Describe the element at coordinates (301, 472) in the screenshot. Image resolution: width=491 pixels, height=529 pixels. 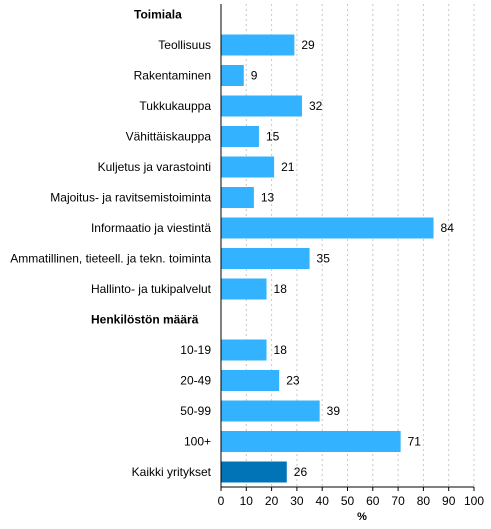
I see `data-label: 26` at that location.